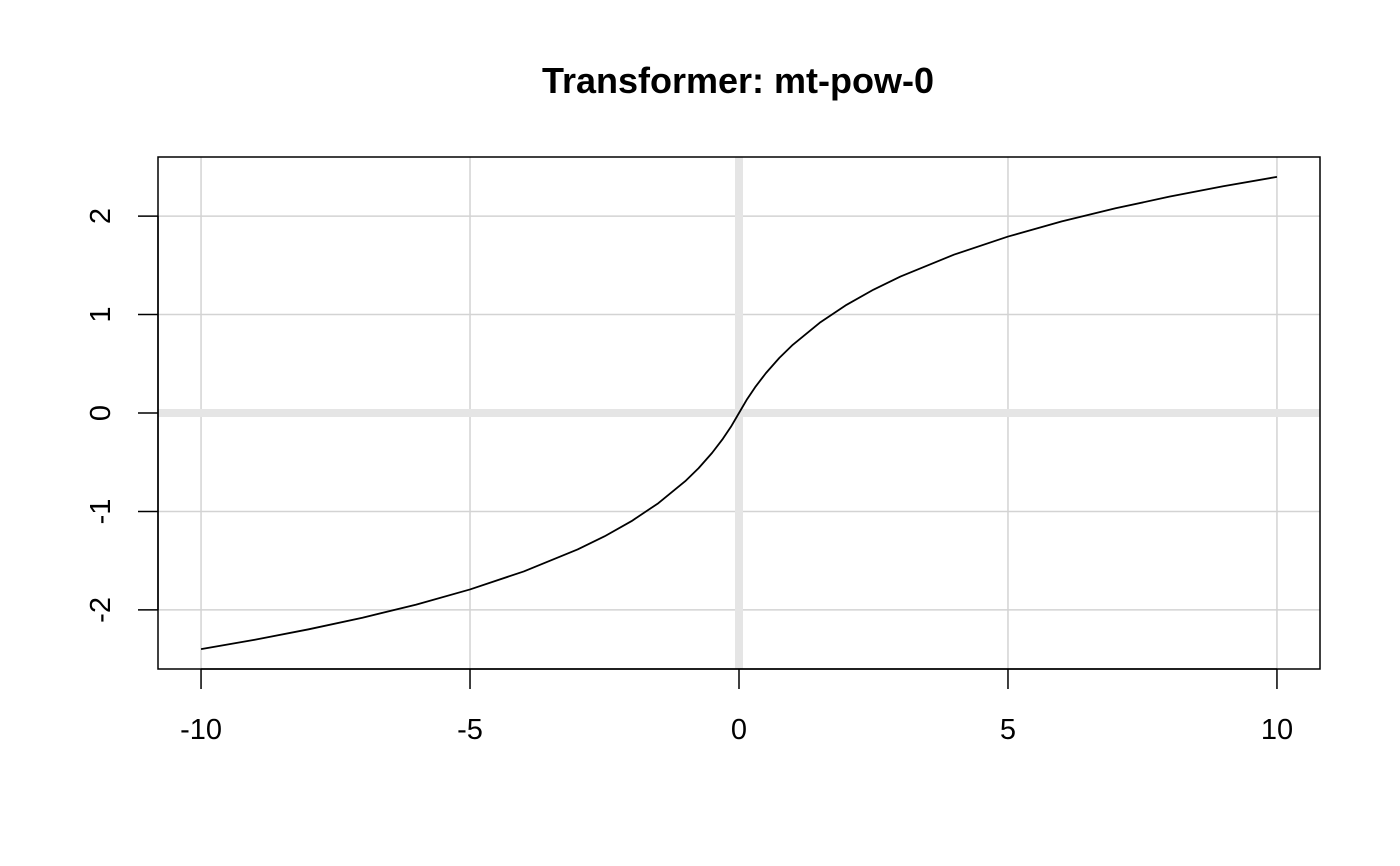  I want to click on x-tick-label-1: -5, so click(470, 730).